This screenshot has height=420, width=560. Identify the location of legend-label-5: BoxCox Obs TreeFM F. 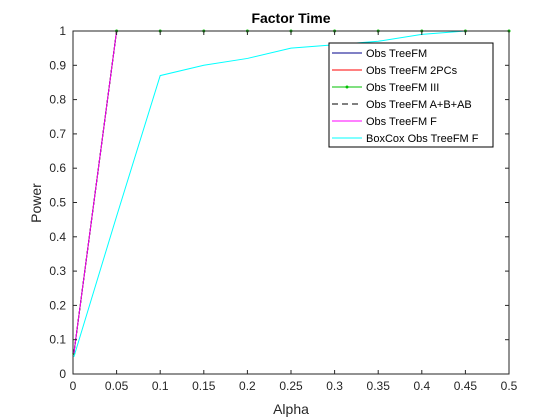
(422, 139).